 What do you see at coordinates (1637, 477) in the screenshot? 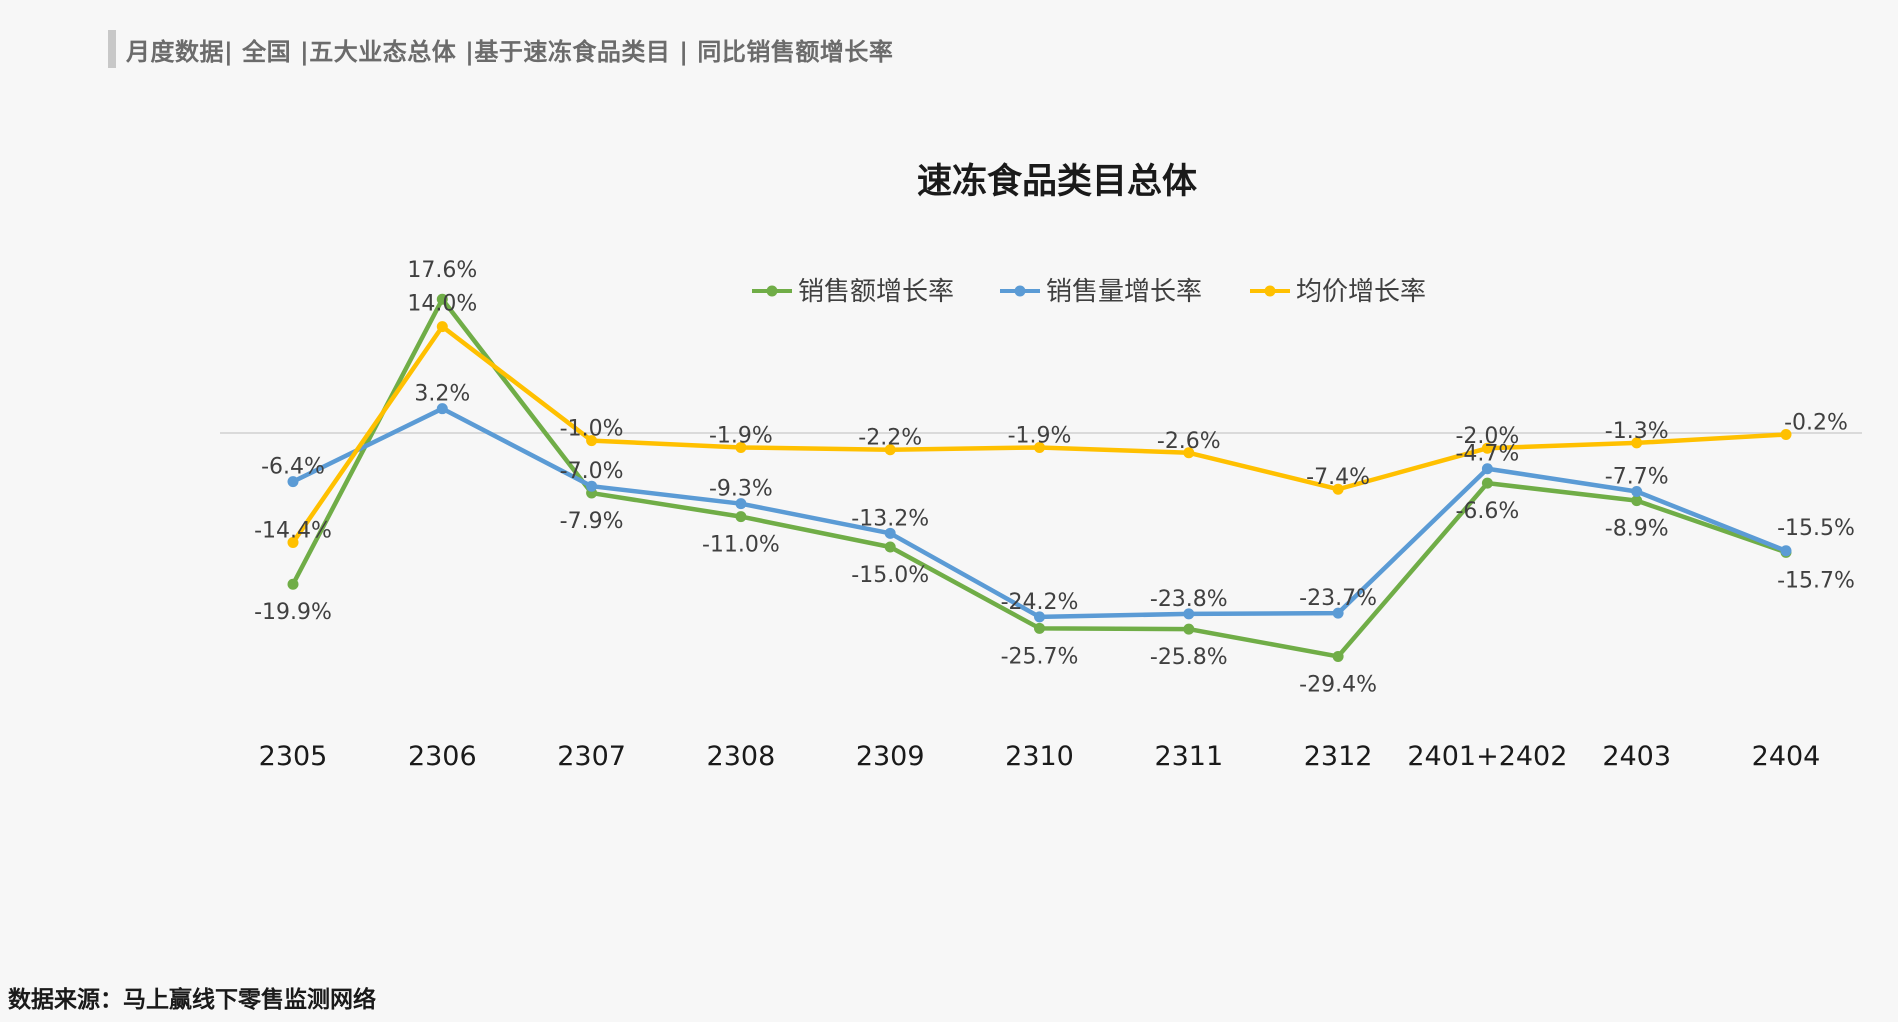
I see `data-label: -7.7%` at bounding box center [1637, 477].